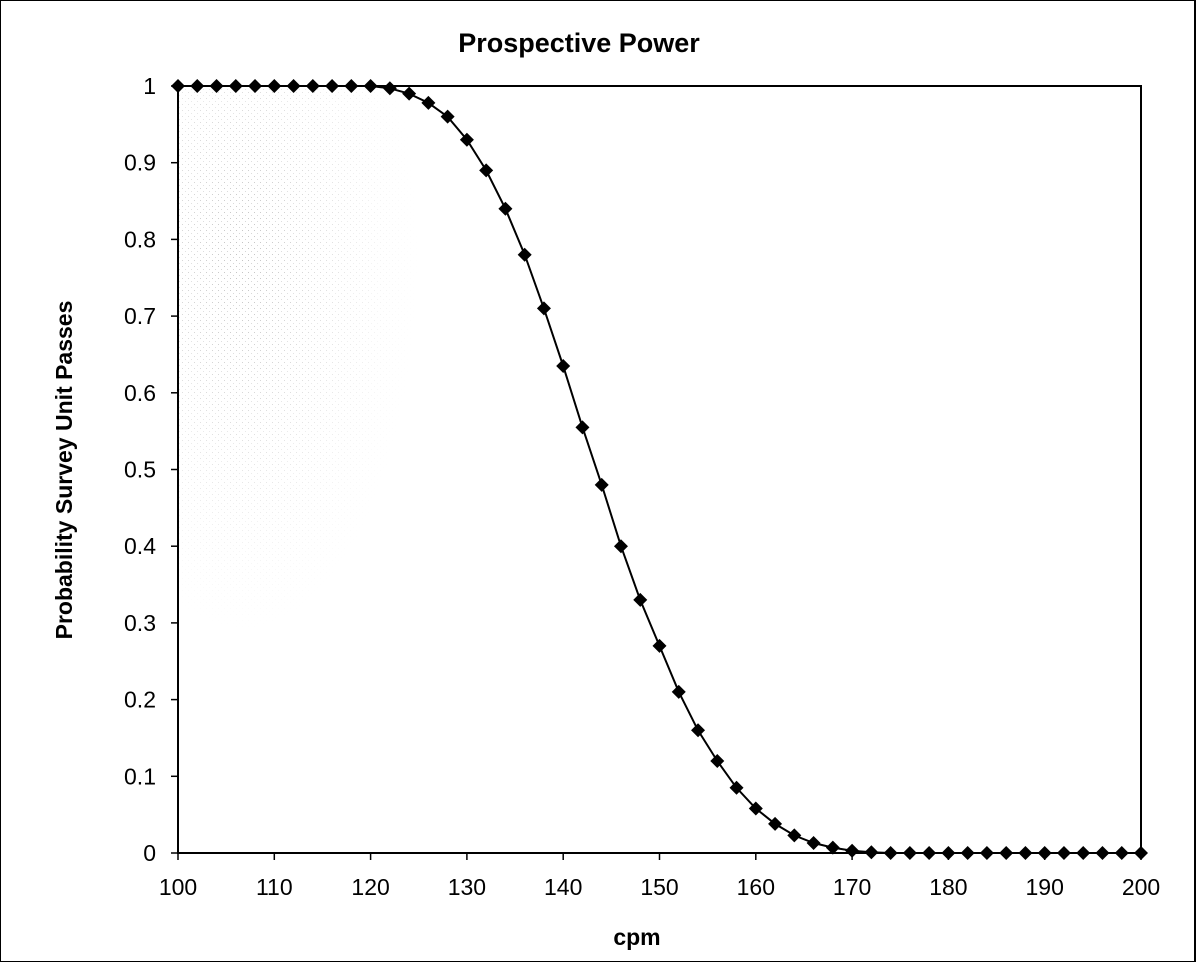 The width and height of the screenshot is (1199, 964). What do you see at coordinates (140, 239) in the screenshot?
I see `y-tick-label: 0.8` at bounding box center [140, 239].